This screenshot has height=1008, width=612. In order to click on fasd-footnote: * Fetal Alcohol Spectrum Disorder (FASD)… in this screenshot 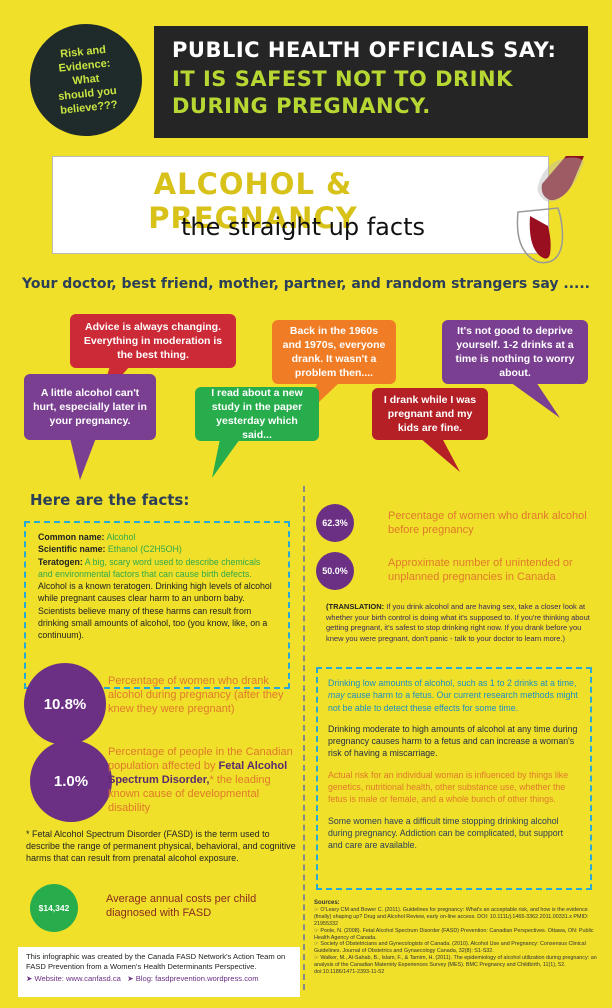, I will do `click(161, 846)`.